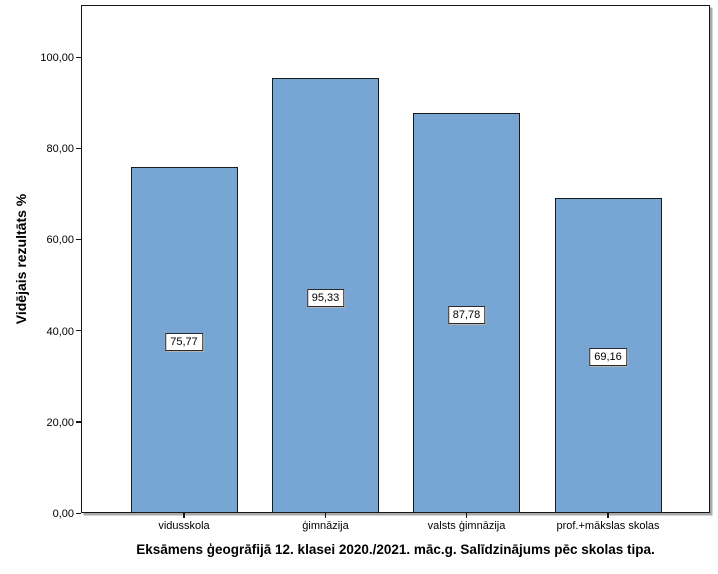 This screenshot has height=574, width=718. I want to click on y-tick-label: 100,00, so click(57, 58).